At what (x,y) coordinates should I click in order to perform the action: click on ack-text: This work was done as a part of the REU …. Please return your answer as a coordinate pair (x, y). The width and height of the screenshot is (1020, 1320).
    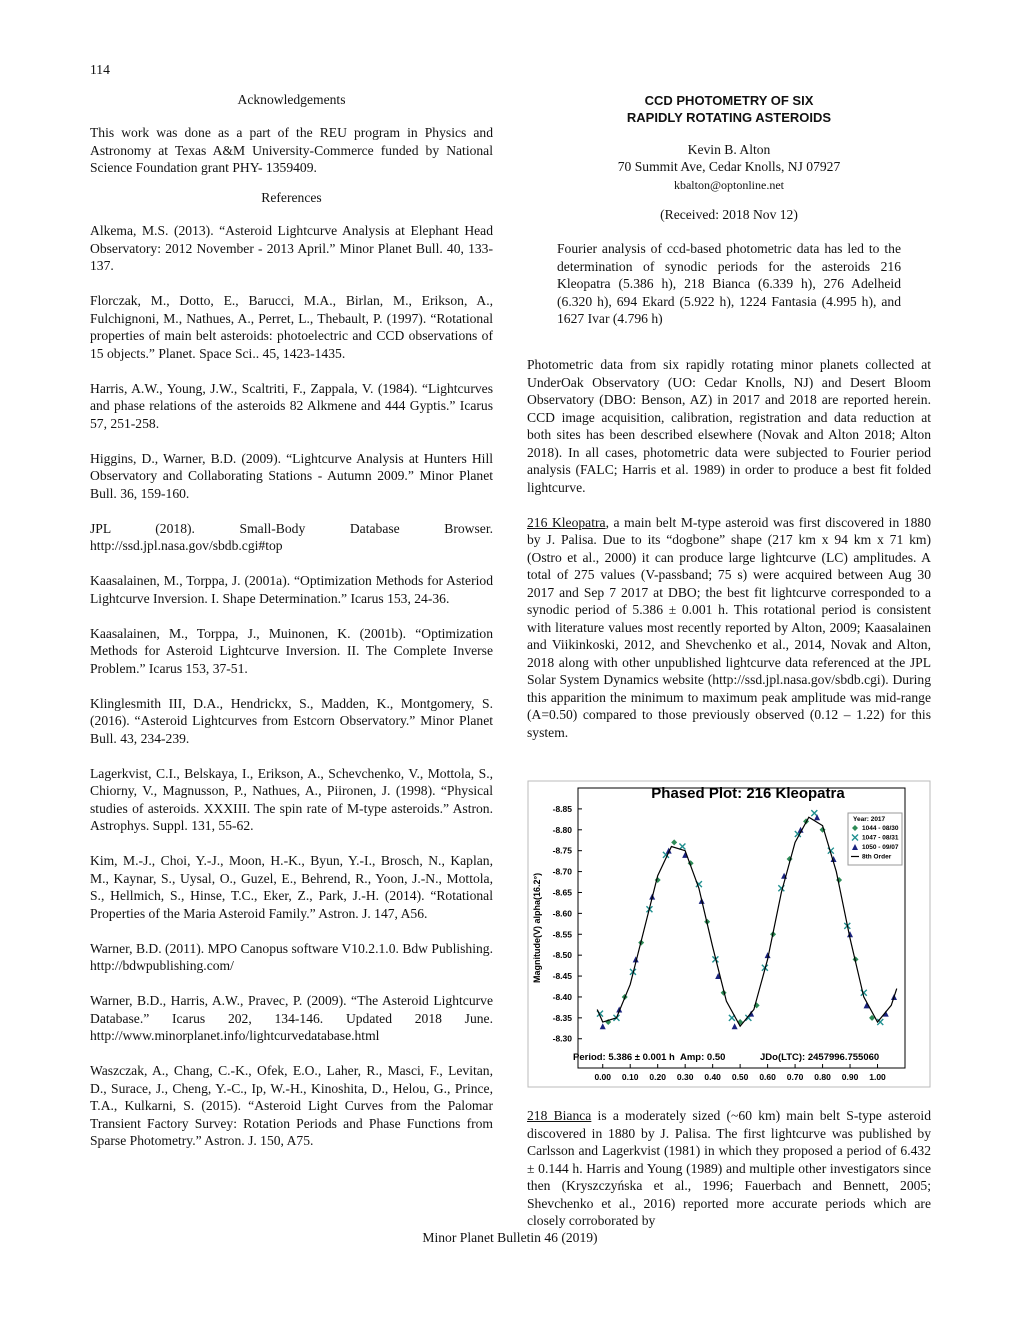
    Looking at the image, I should click on (291, 150).